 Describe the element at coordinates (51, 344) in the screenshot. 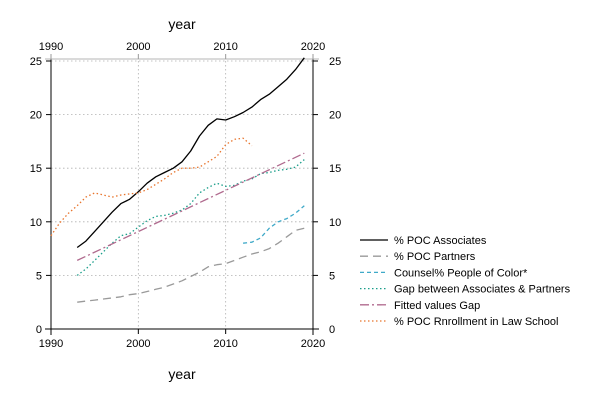

I see `x-tick-label-bottom-0: 1990` at that location.